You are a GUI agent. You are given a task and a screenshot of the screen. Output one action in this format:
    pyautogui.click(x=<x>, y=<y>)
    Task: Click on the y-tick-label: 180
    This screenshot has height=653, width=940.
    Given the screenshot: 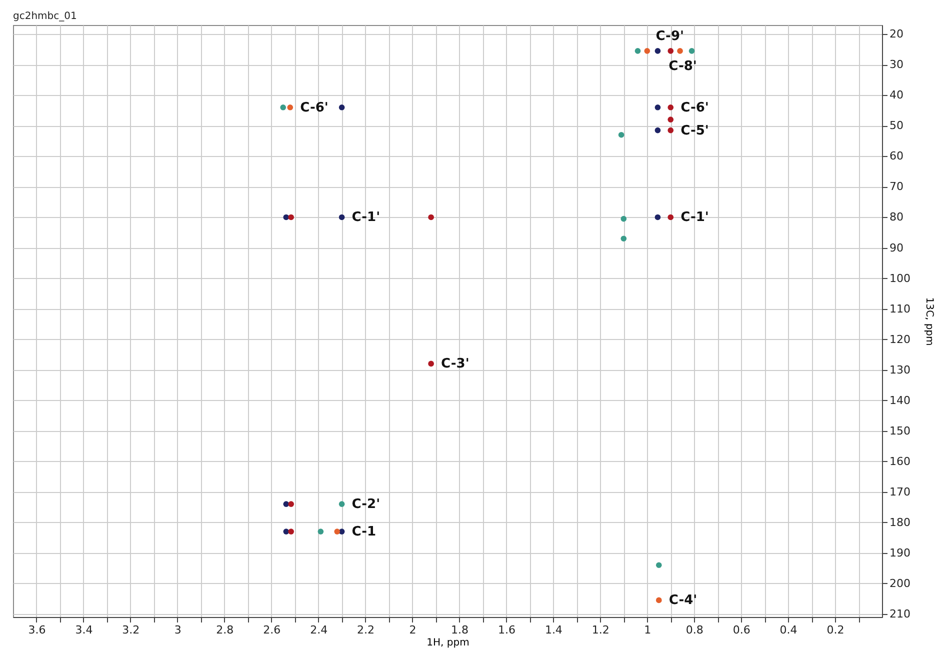 What is the action you would take?
    pyautogui.click(x=900, y=522)
    